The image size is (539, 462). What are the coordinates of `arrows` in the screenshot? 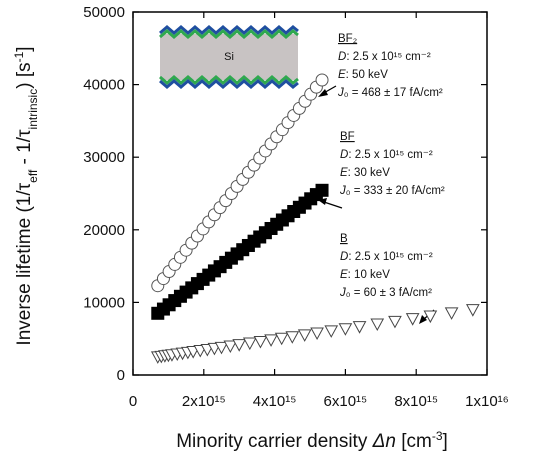 It's located at (376, 204).